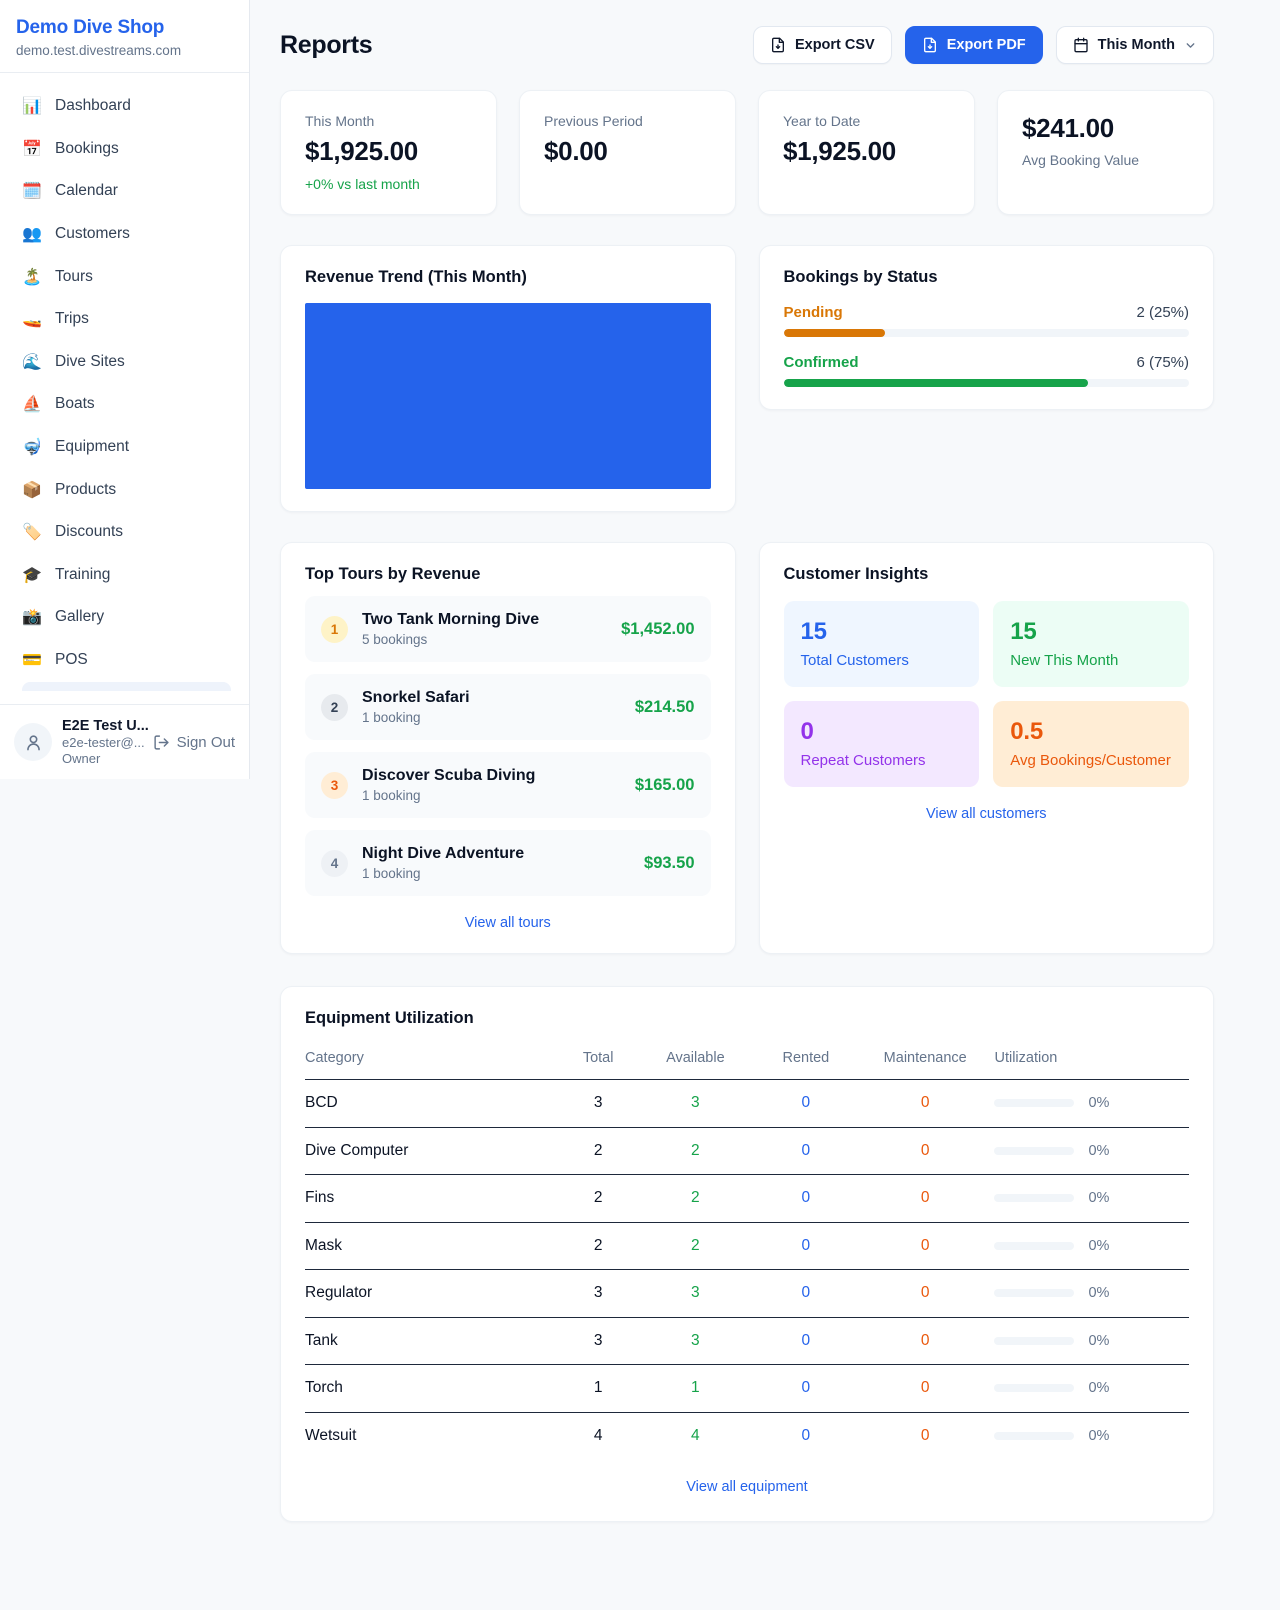  I want to click on revenue-trend-chart, so click(508, 396).